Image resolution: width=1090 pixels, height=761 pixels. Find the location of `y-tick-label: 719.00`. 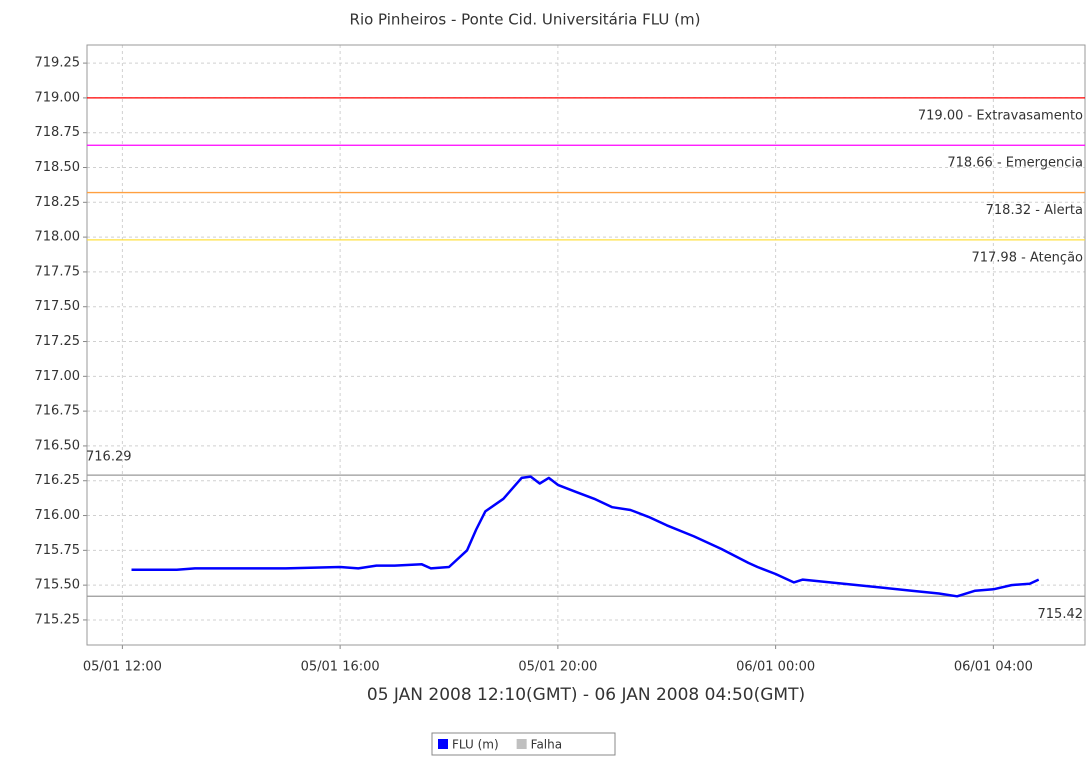

y-tick-label: 719.00 is located at coordinates (58, 97).